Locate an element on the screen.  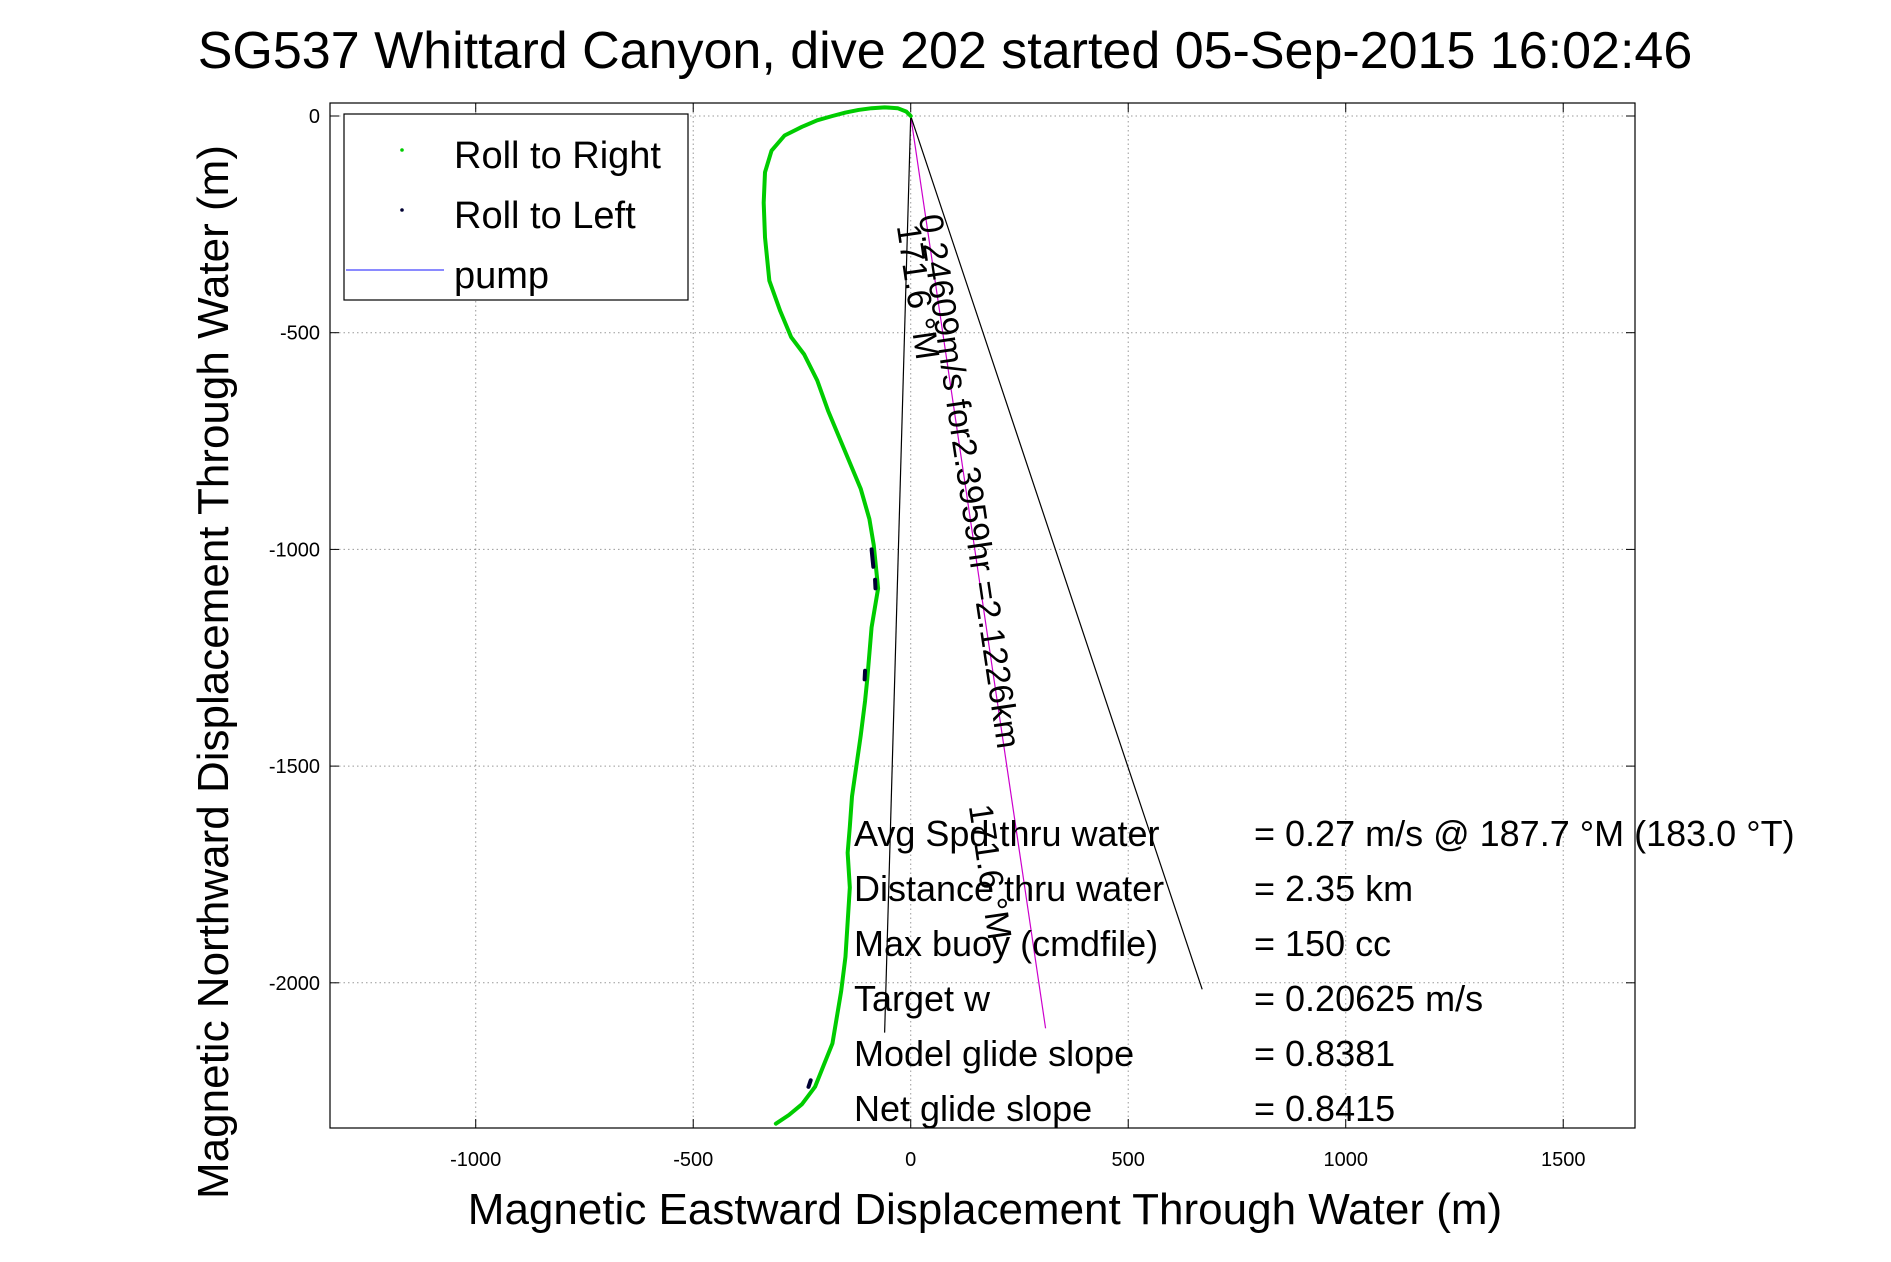
x-tick-label: 1500 is located at coordinates (1563, 1160).